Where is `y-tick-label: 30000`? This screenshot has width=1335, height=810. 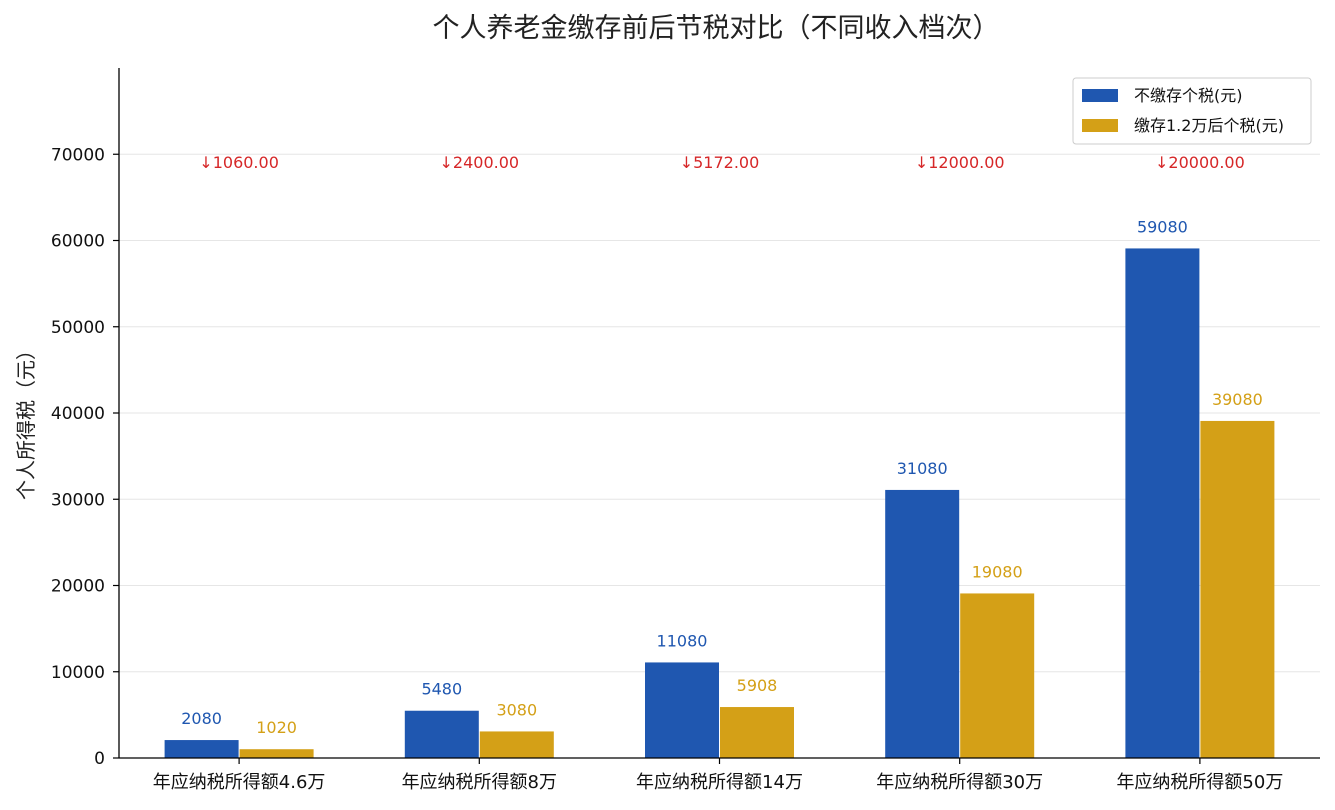
y-tick-label: 30000 is located at coordinates (78, 500).